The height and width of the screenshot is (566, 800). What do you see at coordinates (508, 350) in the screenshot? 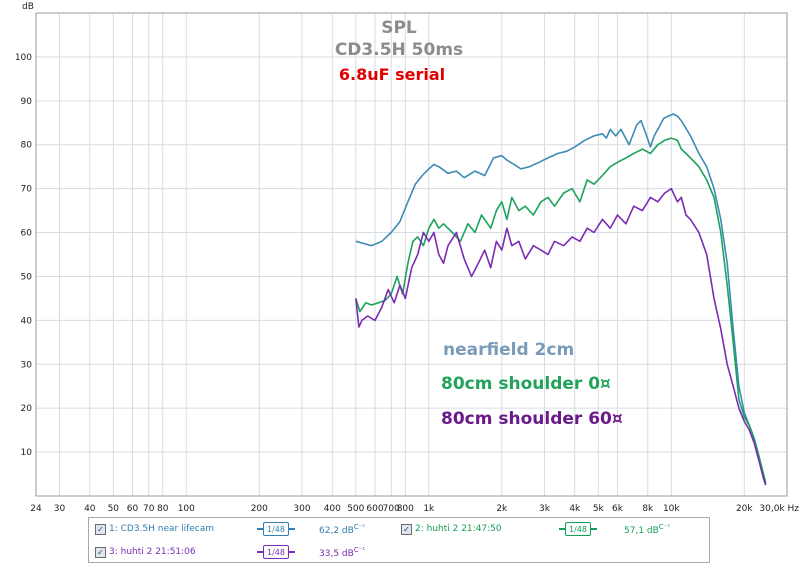
I see `series-label-nearfield: nearfield 2cm` at bounding box center [508, 350].